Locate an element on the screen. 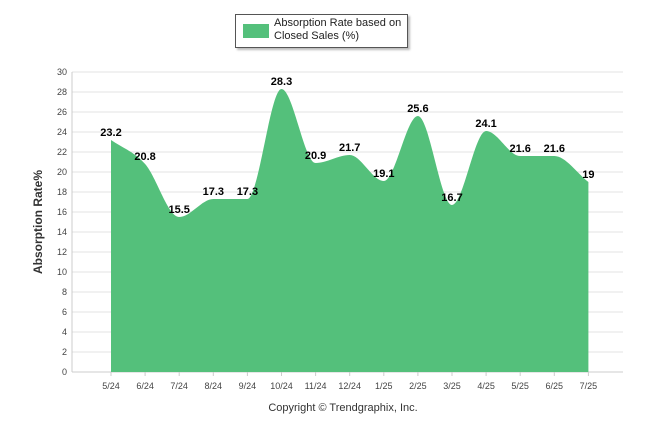 The image size is (646, 434). y-tick-label: 16 is located at coordinates (62, 212).